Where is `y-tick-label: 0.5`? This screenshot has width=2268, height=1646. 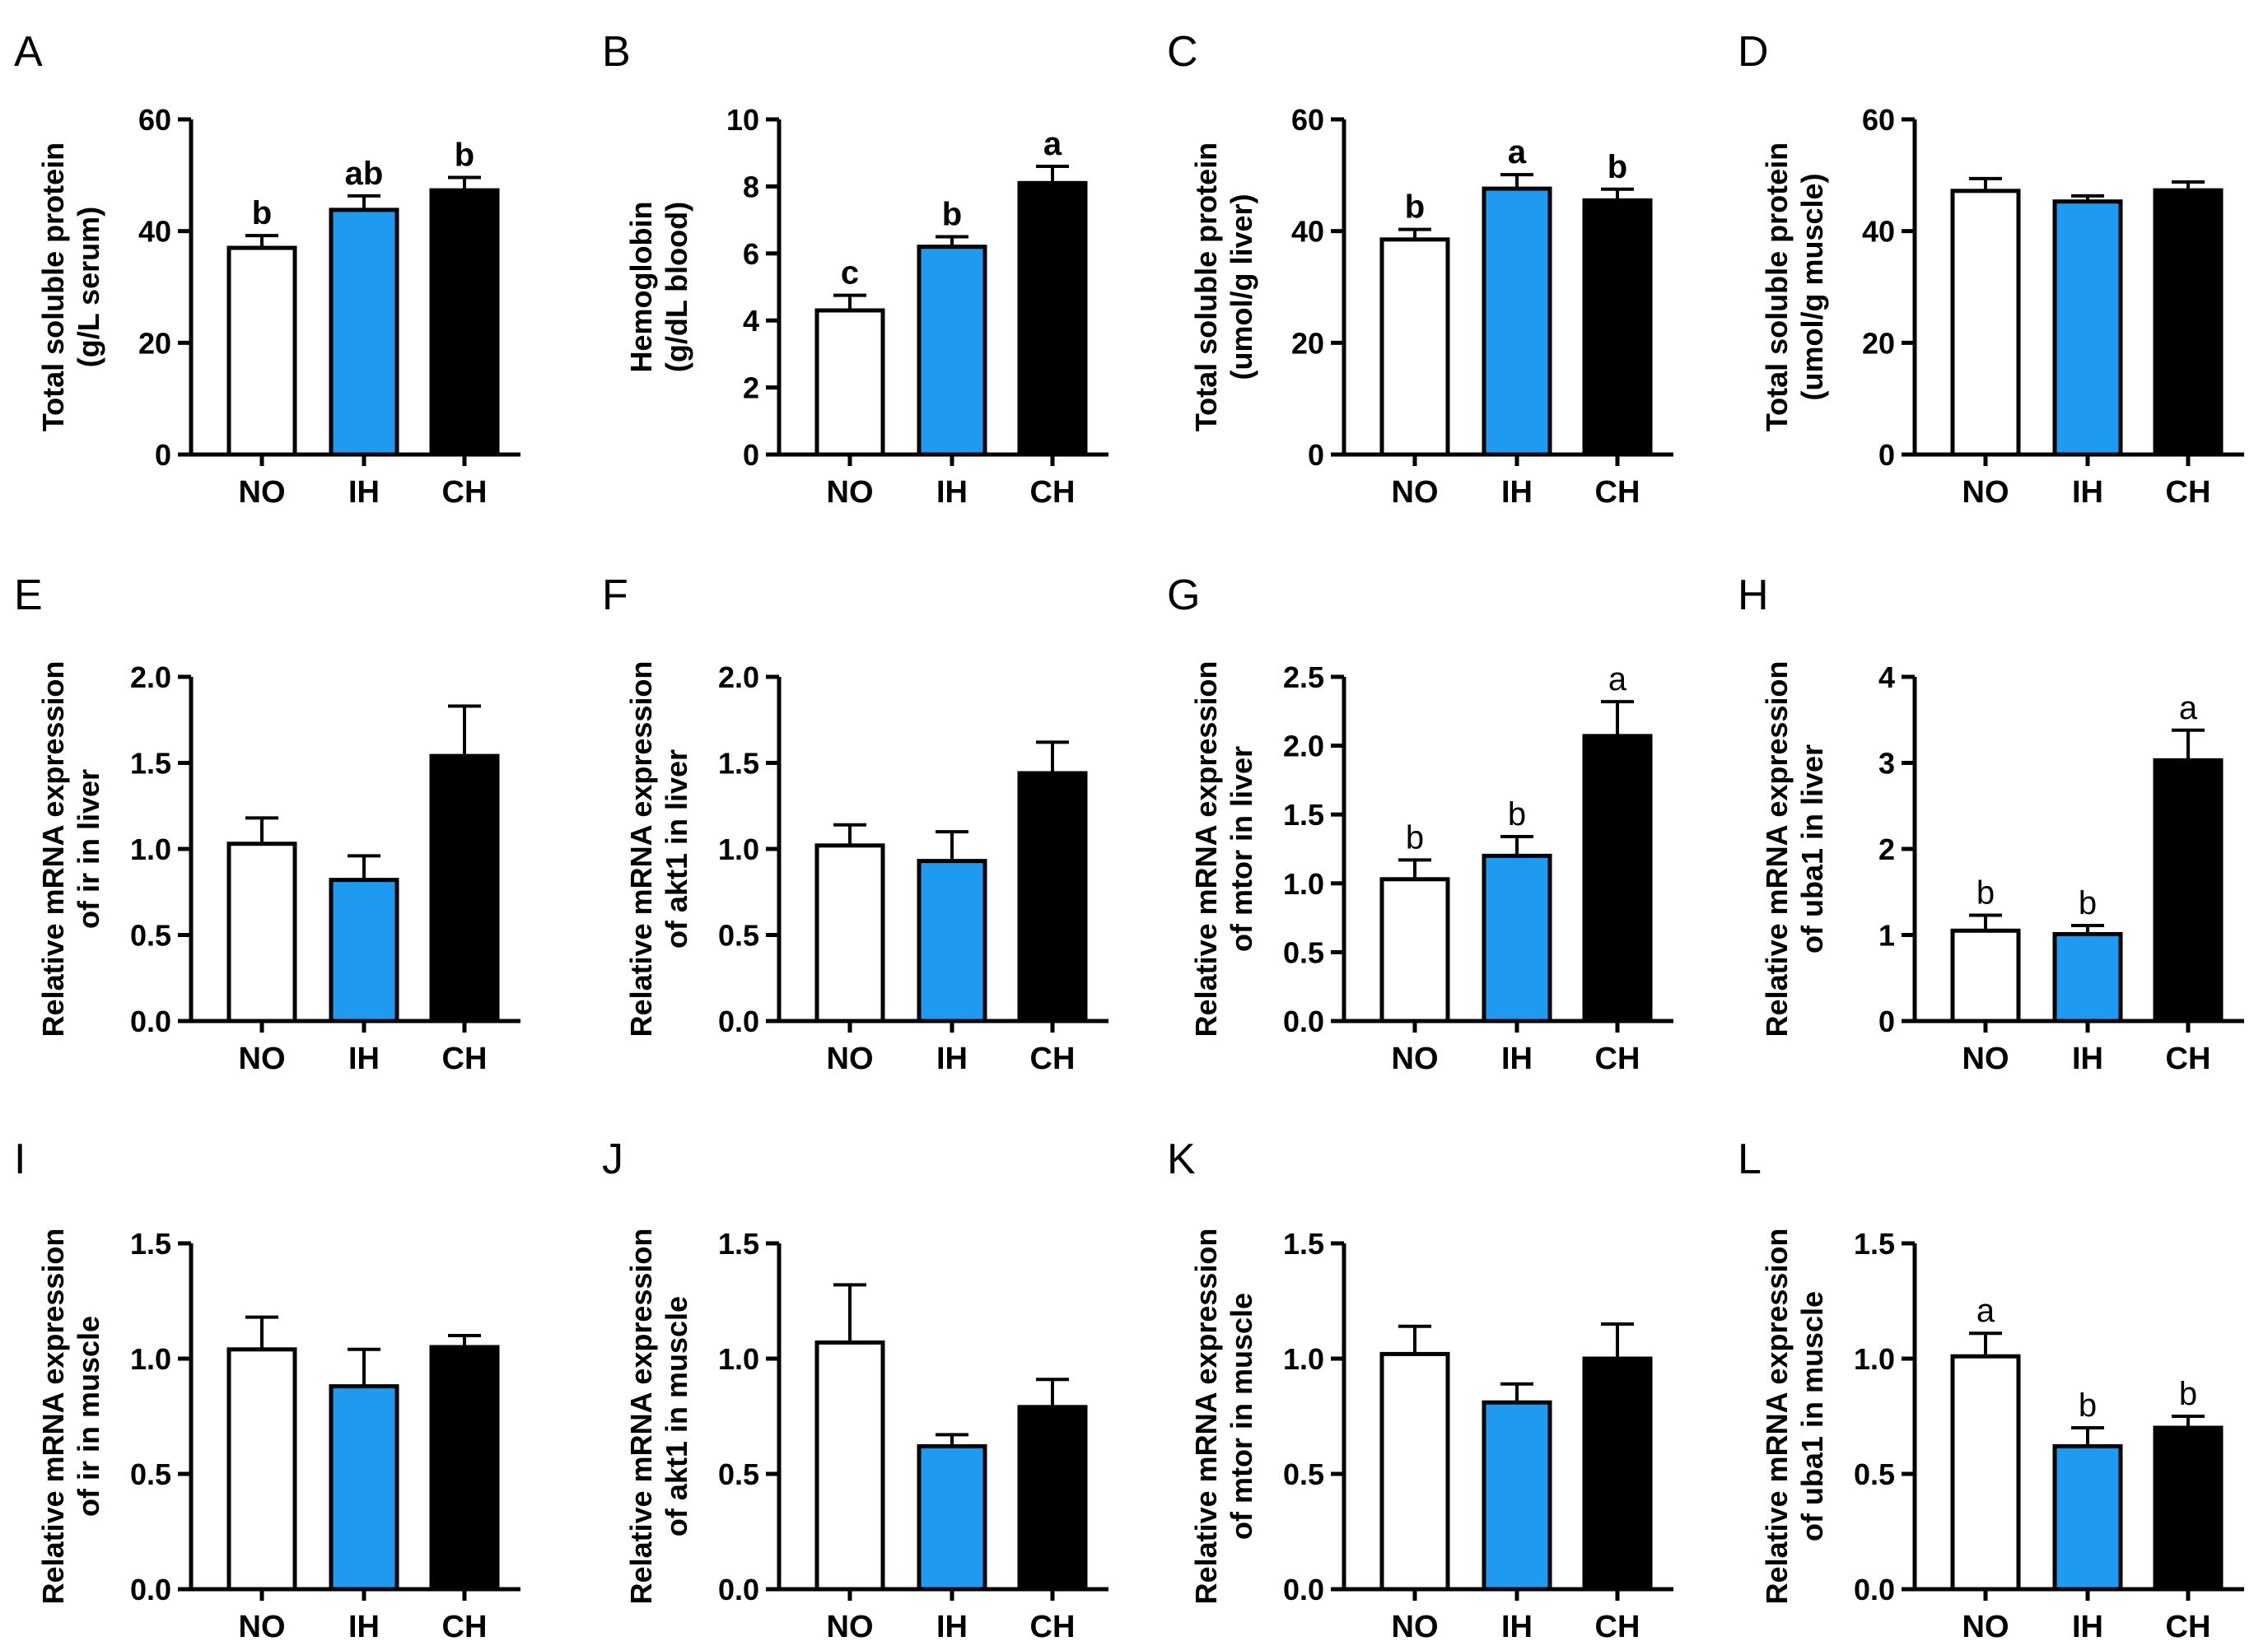
y-tick-label: 0.5 is located at coordinates (150, 1474).